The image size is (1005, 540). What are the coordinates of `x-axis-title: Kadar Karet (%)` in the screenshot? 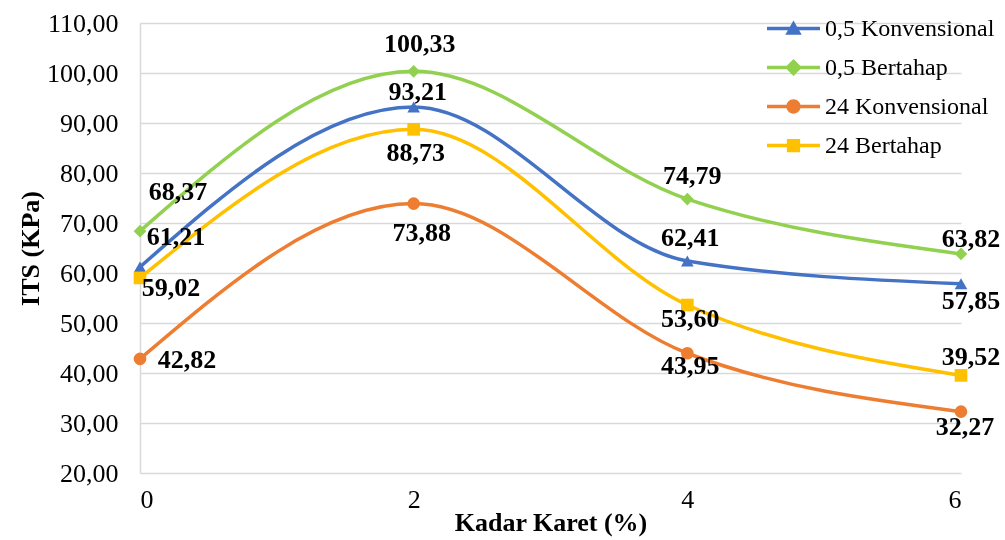 It's located at (551, 522).